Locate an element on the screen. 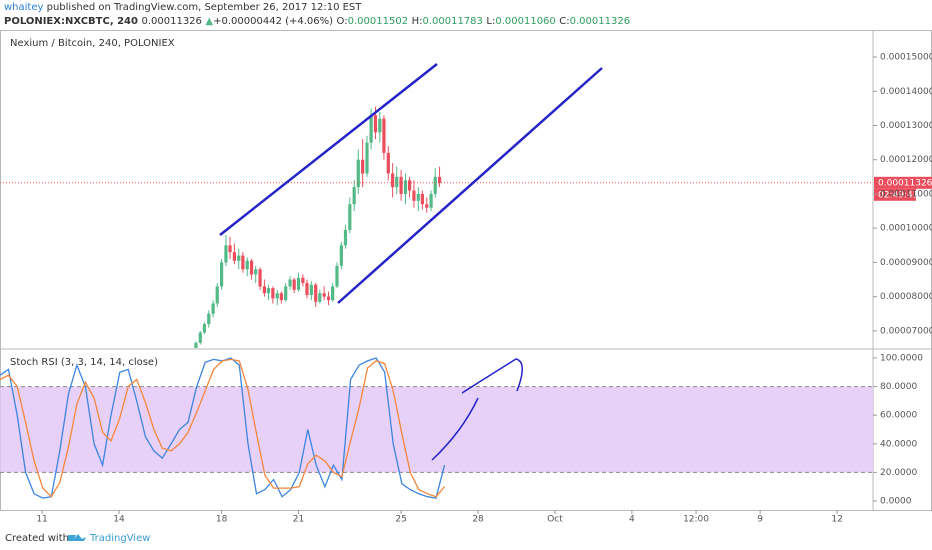 This screenshot has height=550, width=932. countdown-box is located at coordinates (895, 194).